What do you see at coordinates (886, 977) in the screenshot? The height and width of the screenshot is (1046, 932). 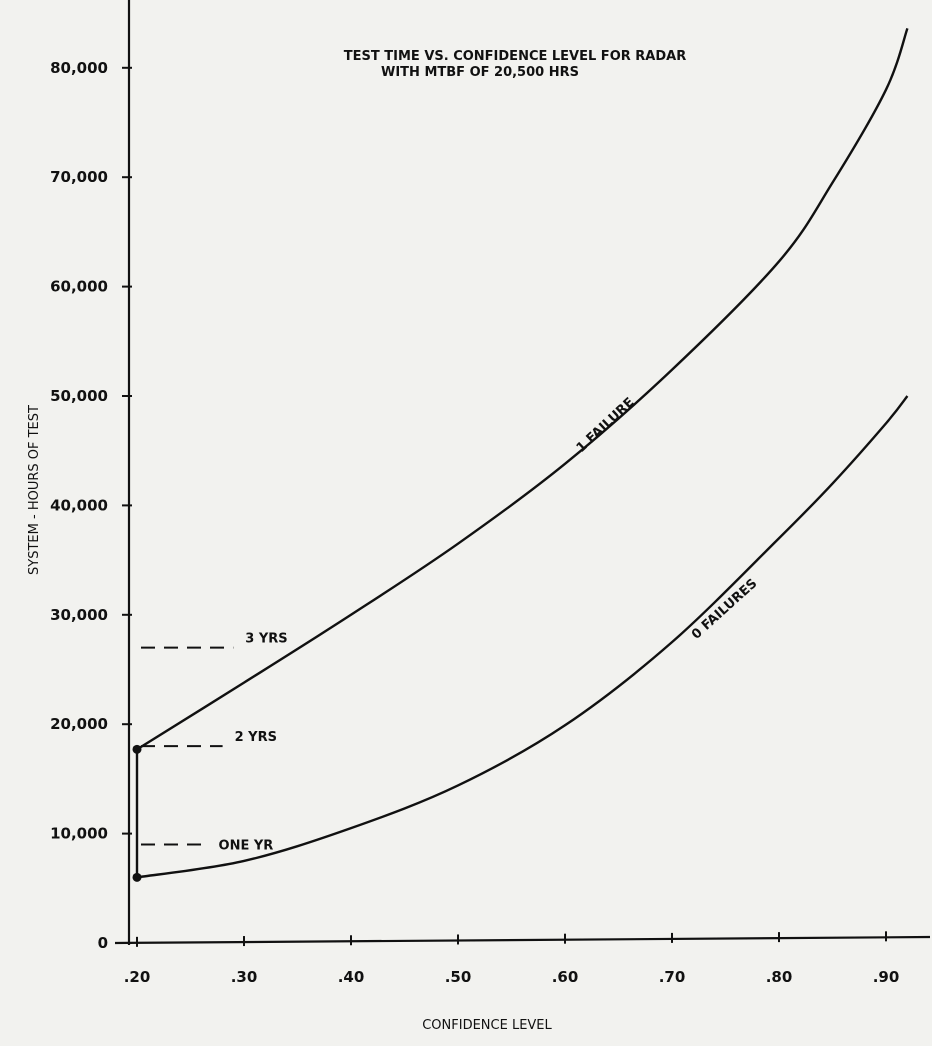 I see `x-tick-label: .90` at bounding box center [886, 977].